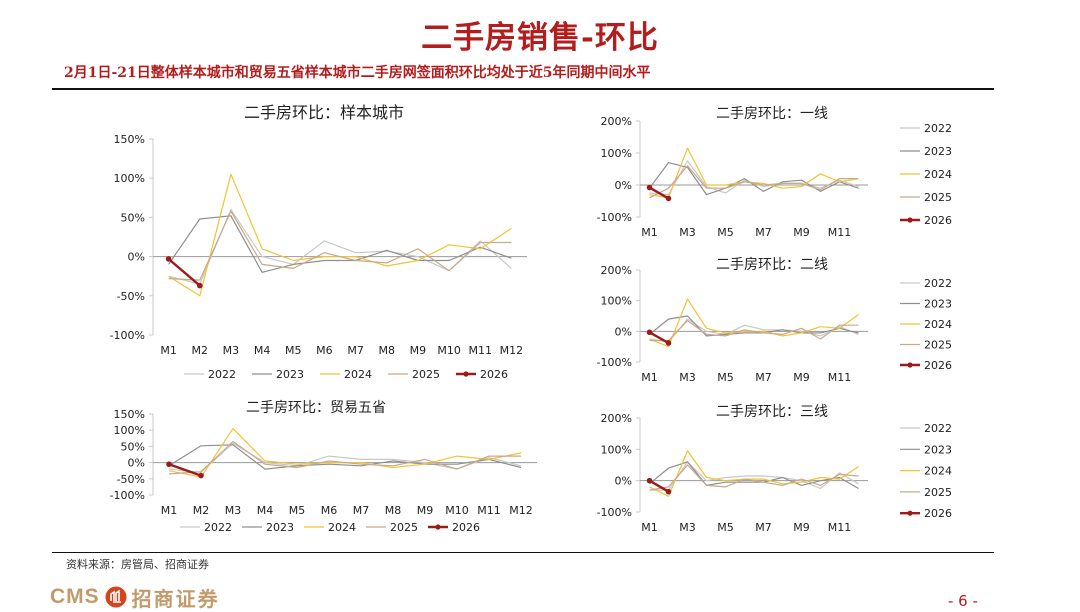  Describe the element at coordinates (131, 296) in the screenshot. I see `y-tick-label: -50%` at that location.